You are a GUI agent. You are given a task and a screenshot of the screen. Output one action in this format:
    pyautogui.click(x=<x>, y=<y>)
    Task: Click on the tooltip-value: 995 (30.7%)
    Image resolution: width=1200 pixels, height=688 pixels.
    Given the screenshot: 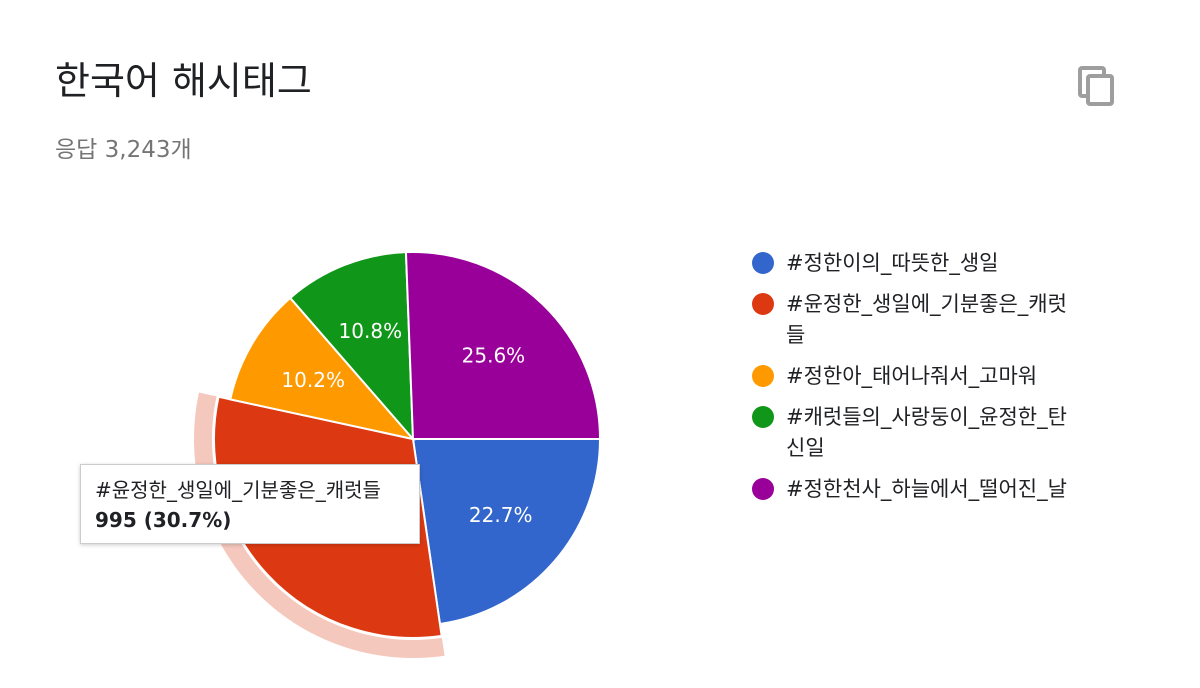 What is the action you would take?
    pyautogui.click(x=163, y=520)
    